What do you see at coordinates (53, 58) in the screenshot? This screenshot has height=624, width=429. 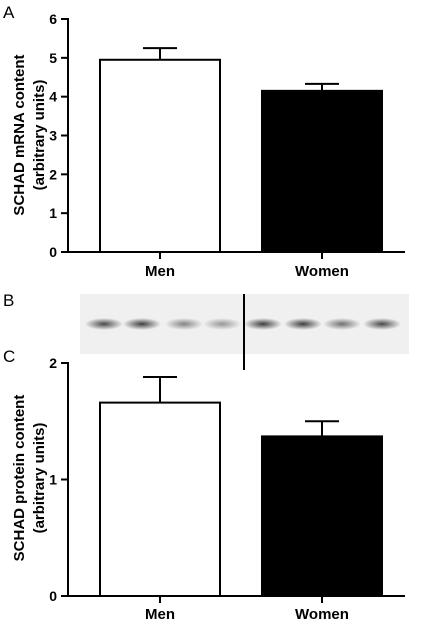 I see `y-tick-label: 5` at bounding box center [53, 58].